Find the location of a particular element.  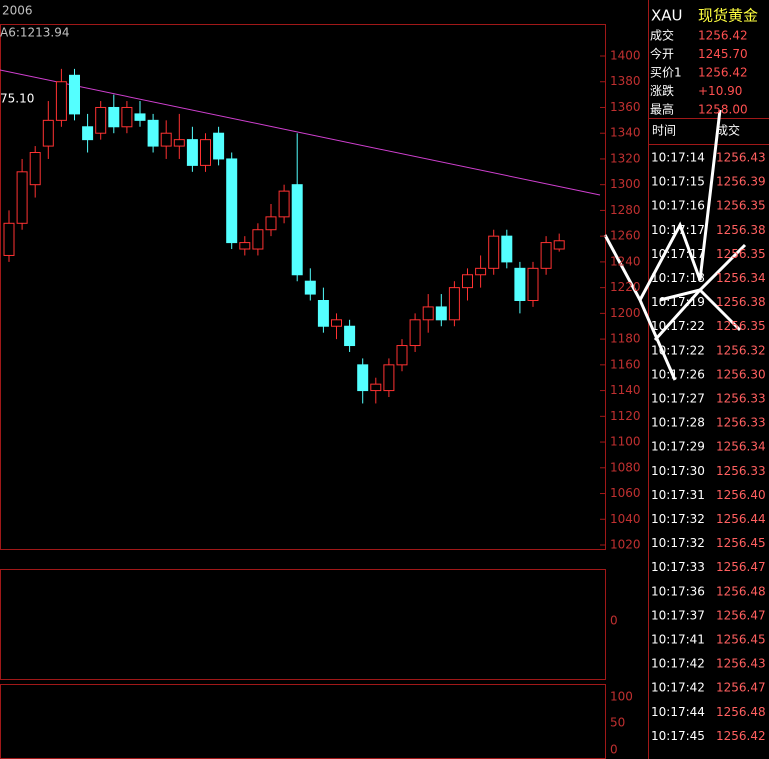

trade-price: 1256.43 is located at coordinates (741, 664).